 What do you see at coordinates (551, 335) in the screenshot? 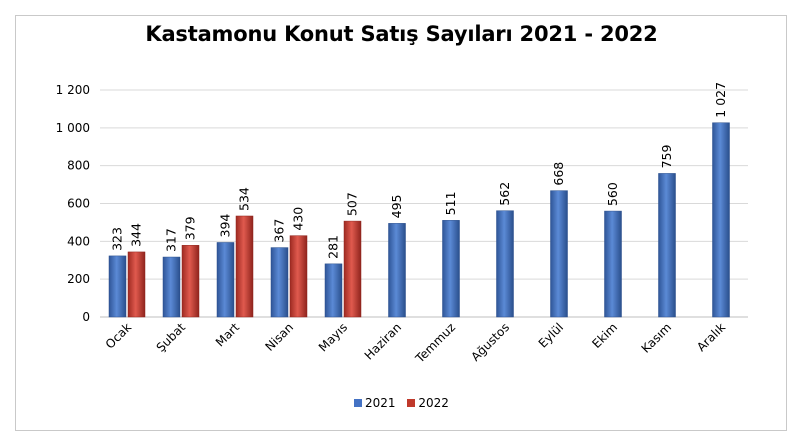
I see `x-tick-label: Eylül` at bounding box center [551, 335].